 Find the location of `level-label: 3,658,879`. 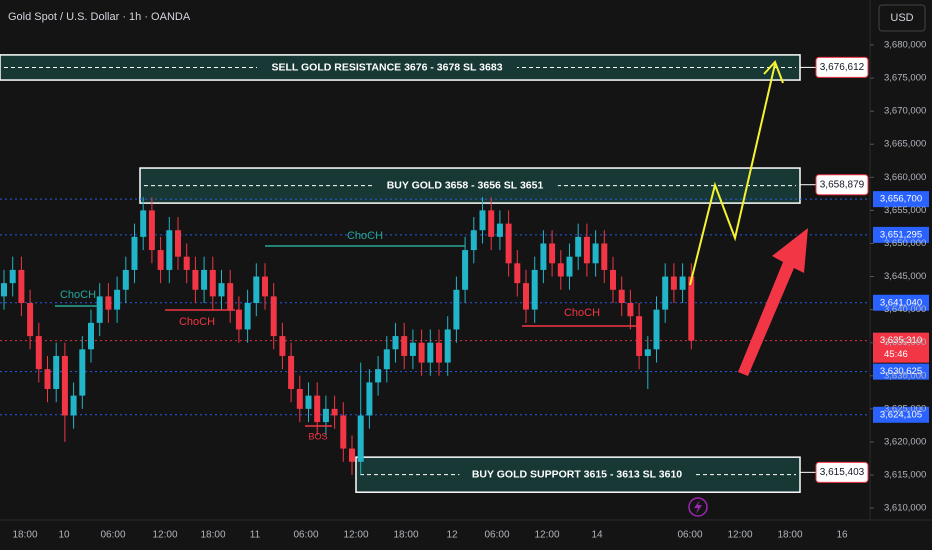

level-label: 3,658,879 is located at coordinates (842, 184).